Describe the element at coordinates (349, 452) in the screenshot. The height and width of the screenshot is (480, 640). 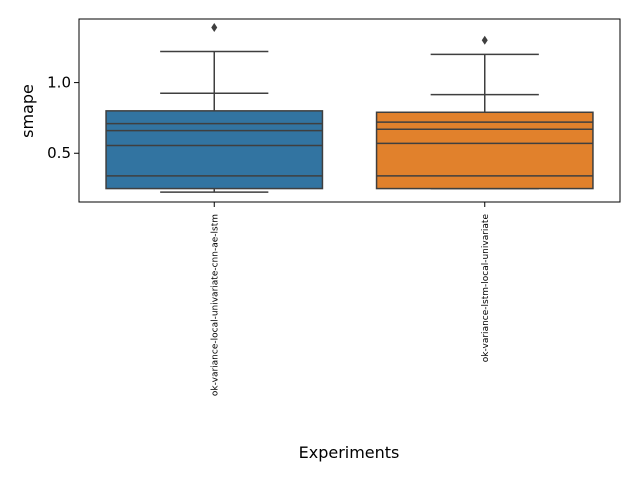
I see `x-axis-label: Experiments` at that location.